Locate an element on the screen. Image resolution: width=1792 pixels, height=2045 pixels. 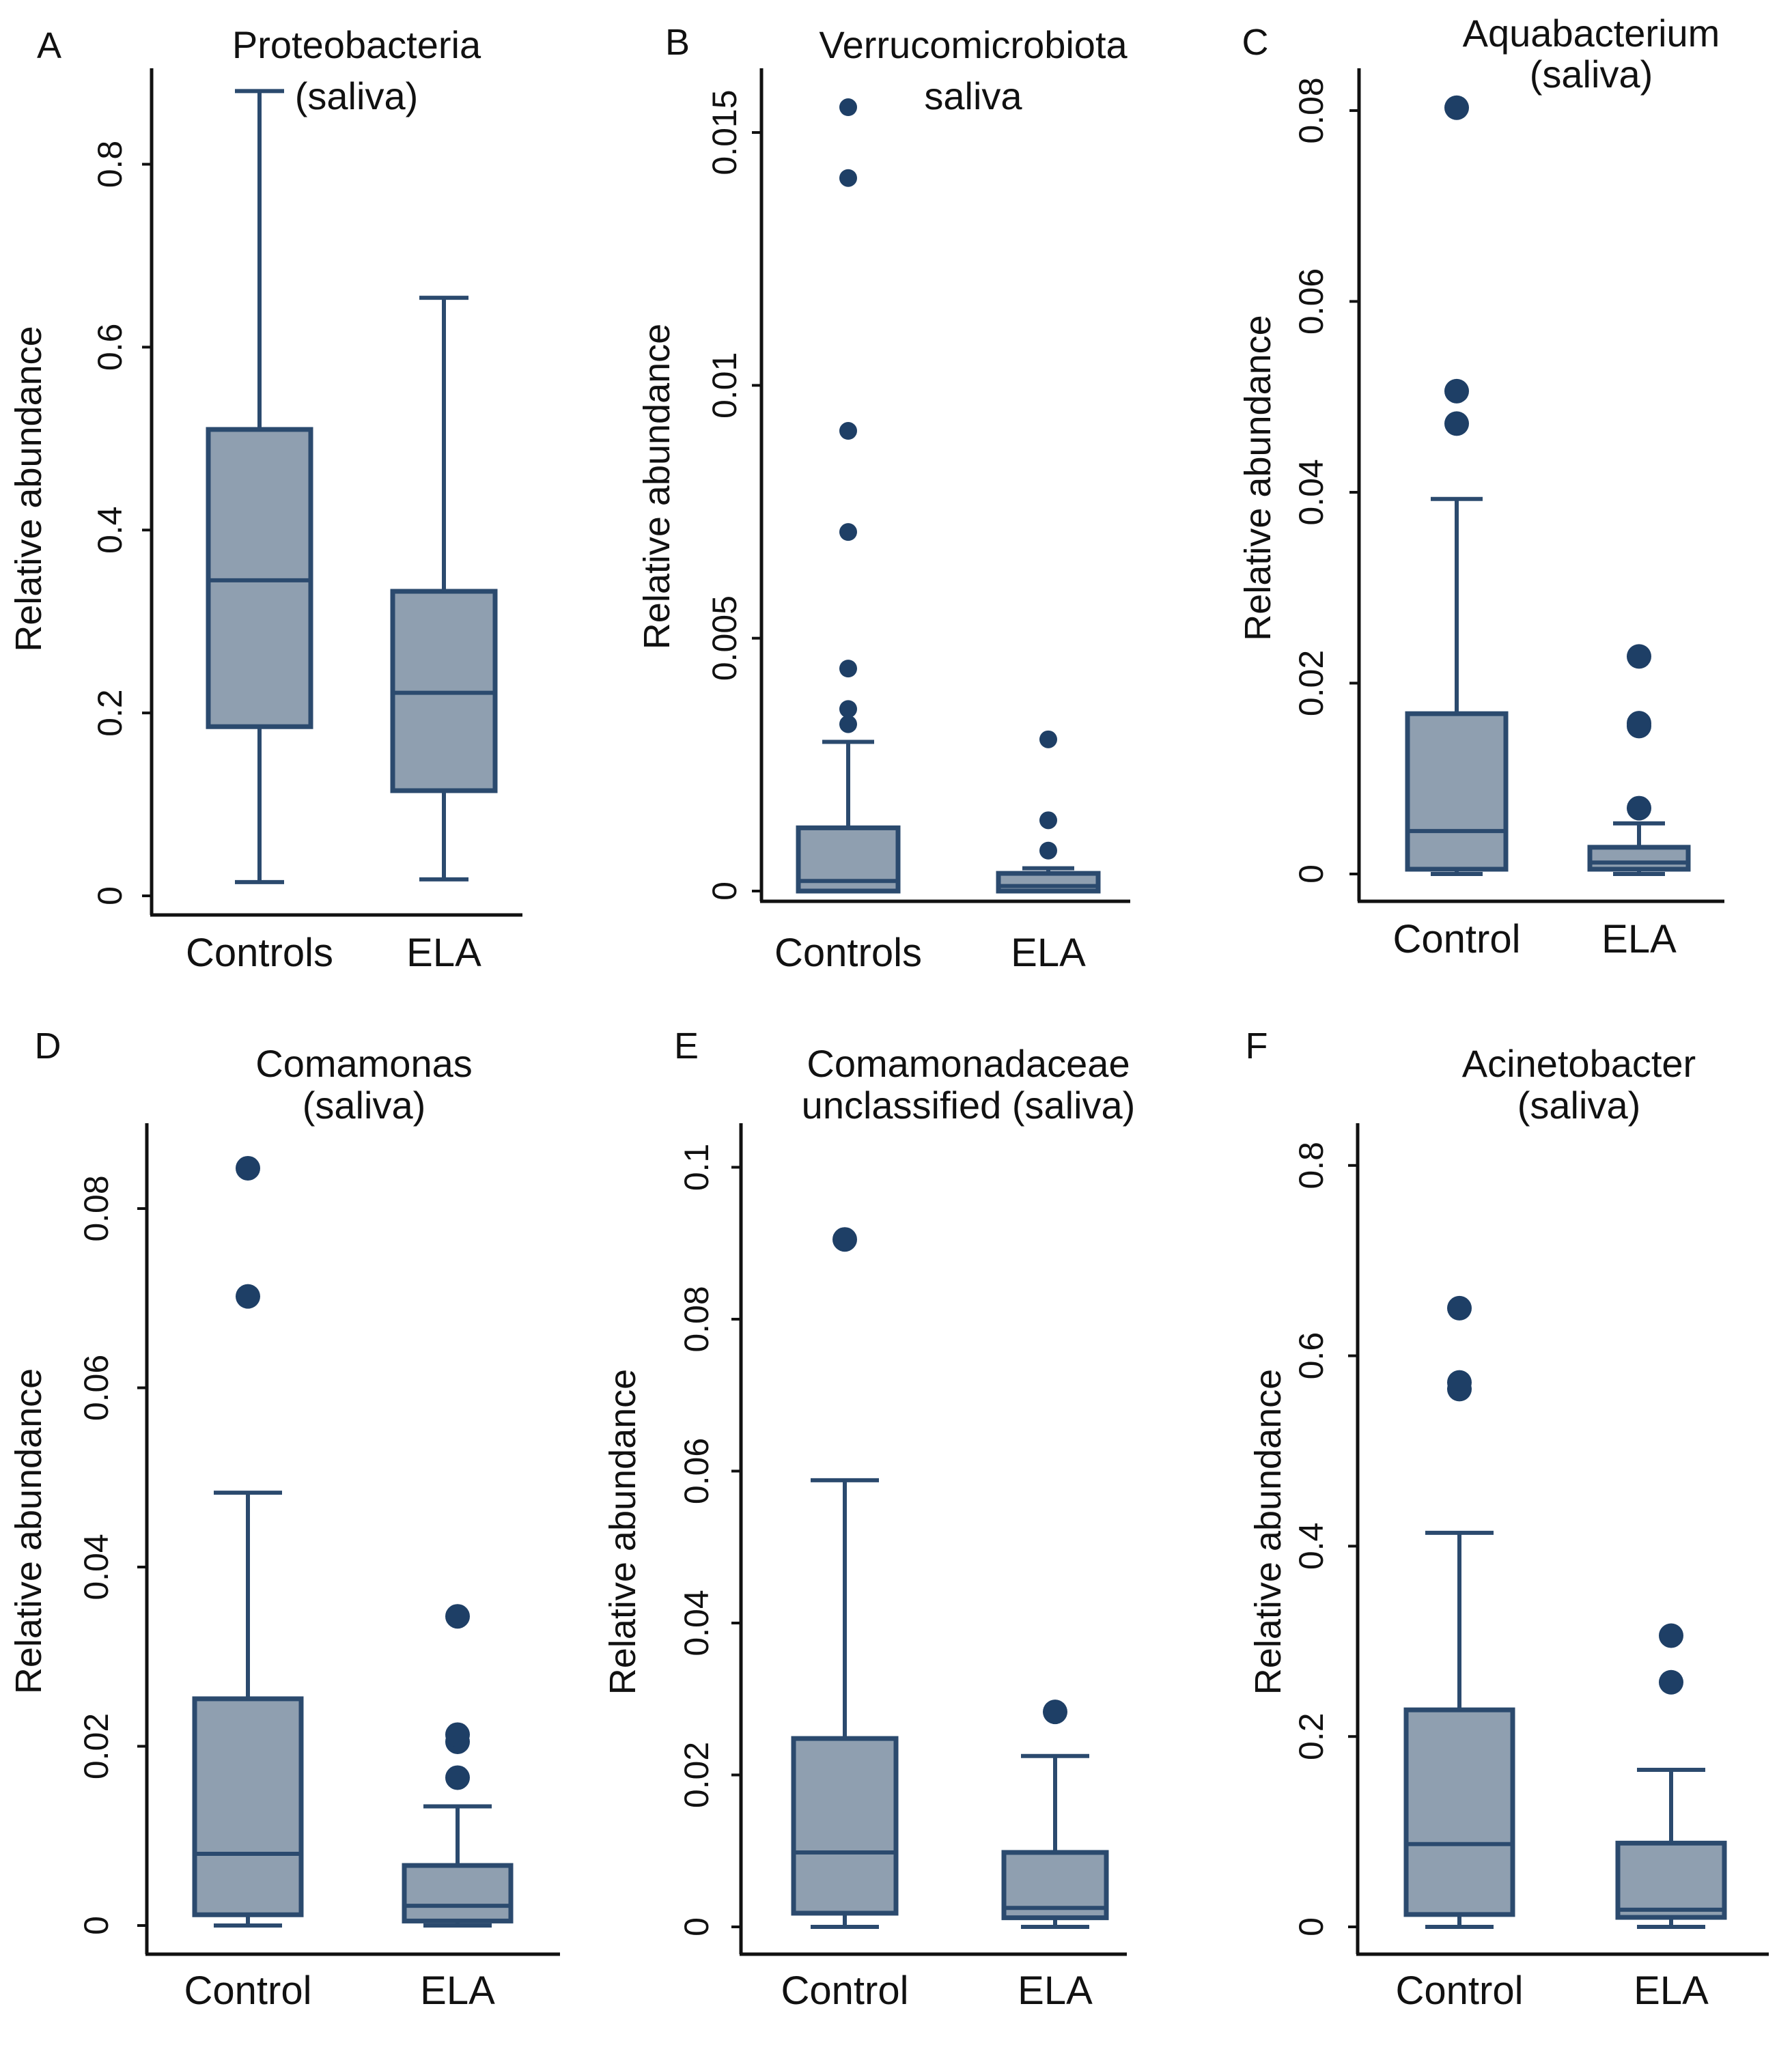
y-tick-label: 0.01 is located at coordinates (724, 385).